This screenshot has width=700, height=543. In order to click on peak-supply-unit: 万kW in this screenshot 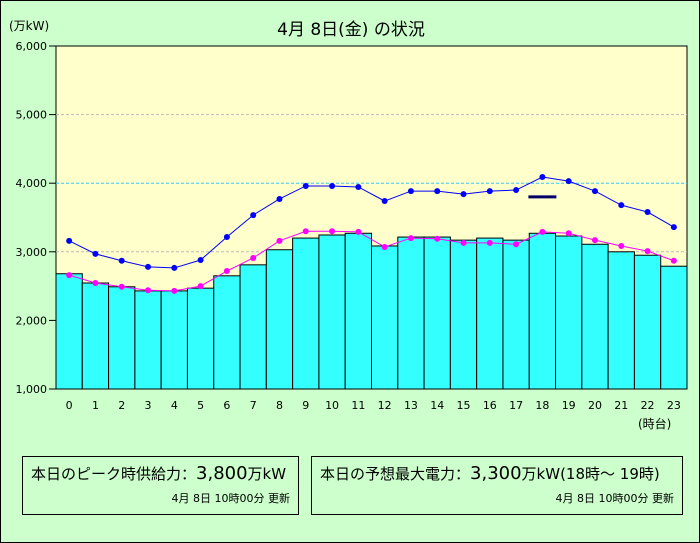, I will do `click(267, 474)`.